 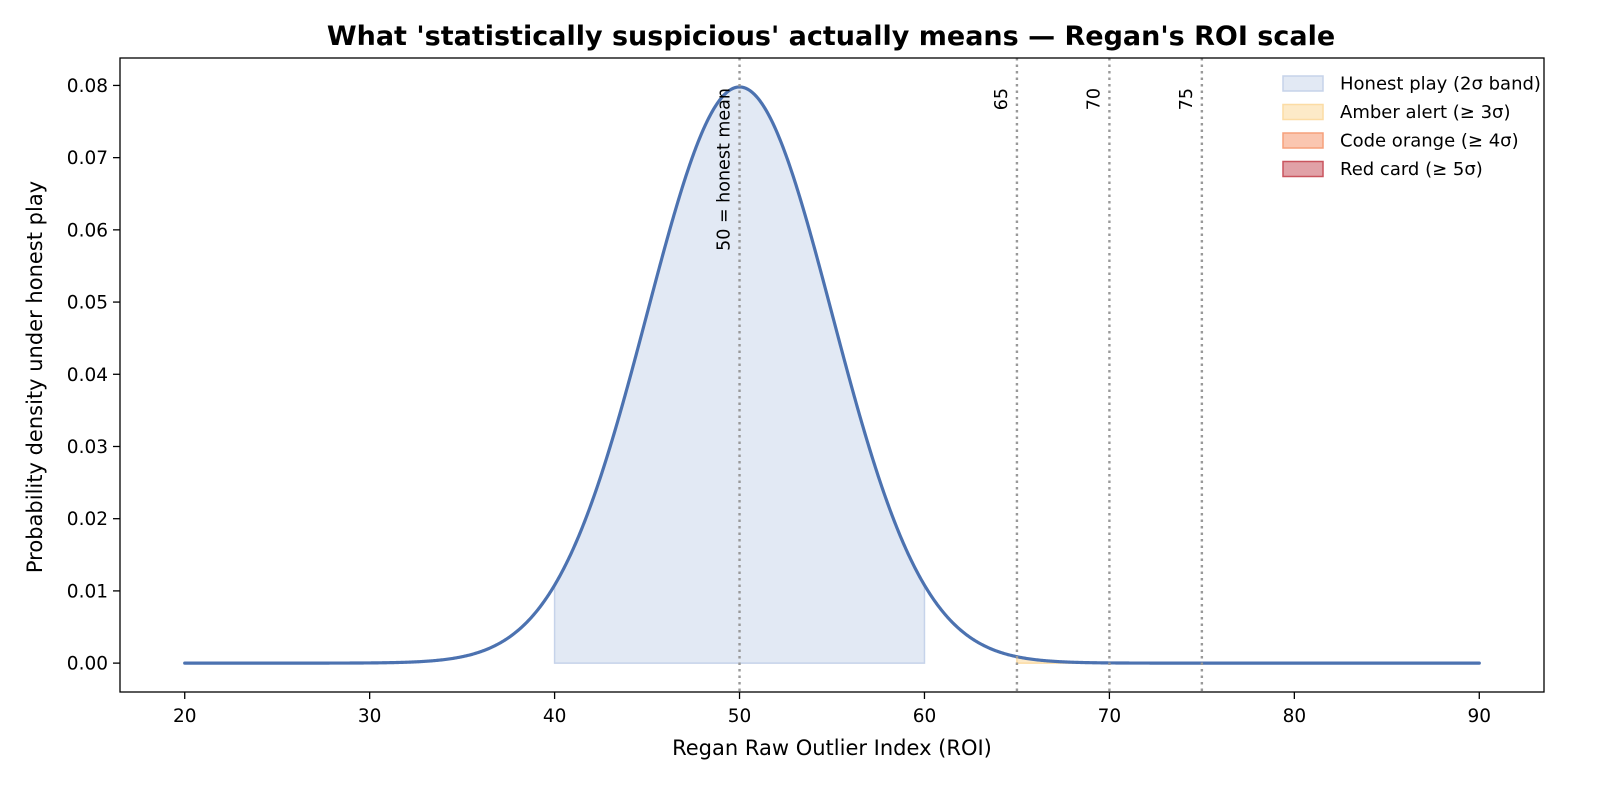 I want to click on y-tick-label-5: 0.05, so click(x=87, y=303).